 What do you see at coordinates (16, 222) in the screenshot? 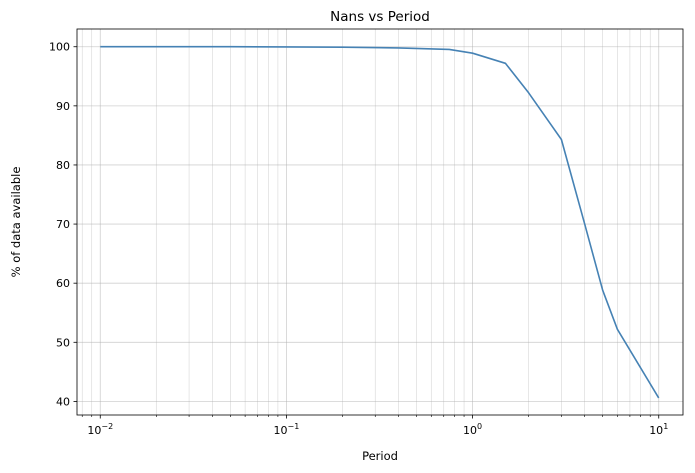
I see `y-axis-title: % of data available` at bounding box center [16, 222].